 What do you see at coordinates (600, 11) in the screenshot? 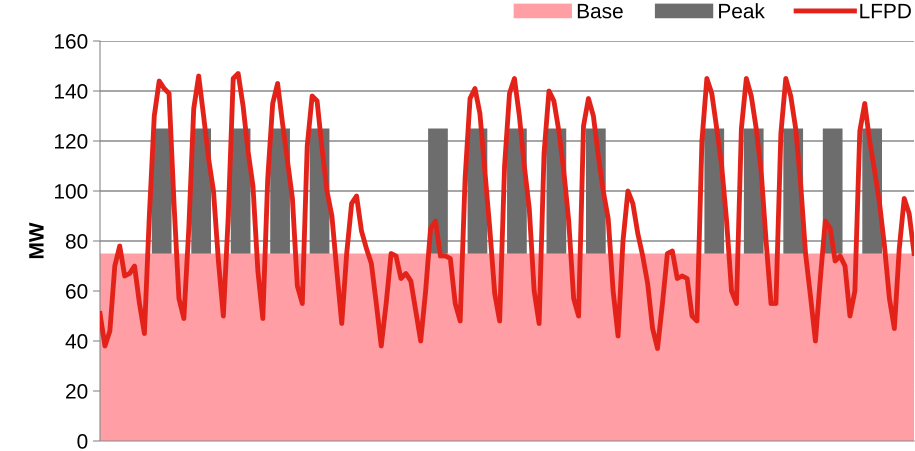
I see `legend-label: Base` at bounding box center [600, 11].